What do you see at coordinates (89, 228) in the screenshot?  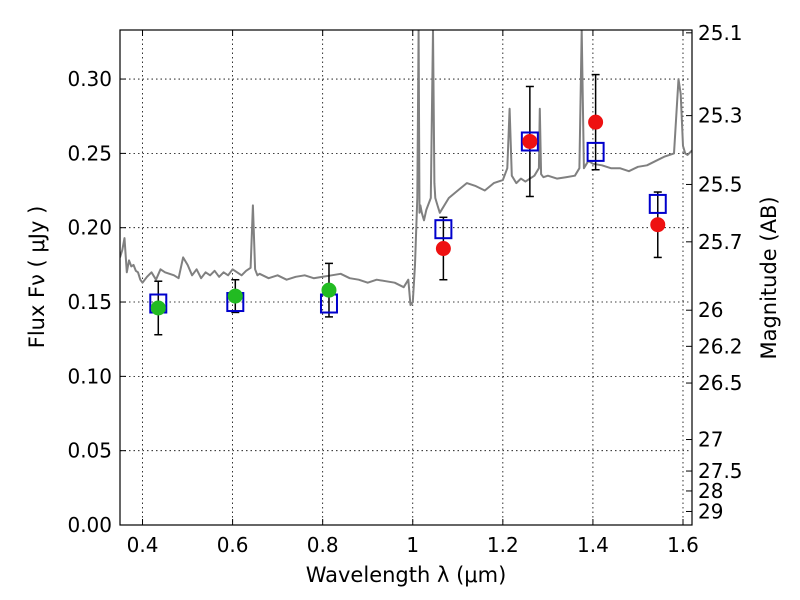 I see `y-tick-label: 0.20` at bounding box center [89, 228].